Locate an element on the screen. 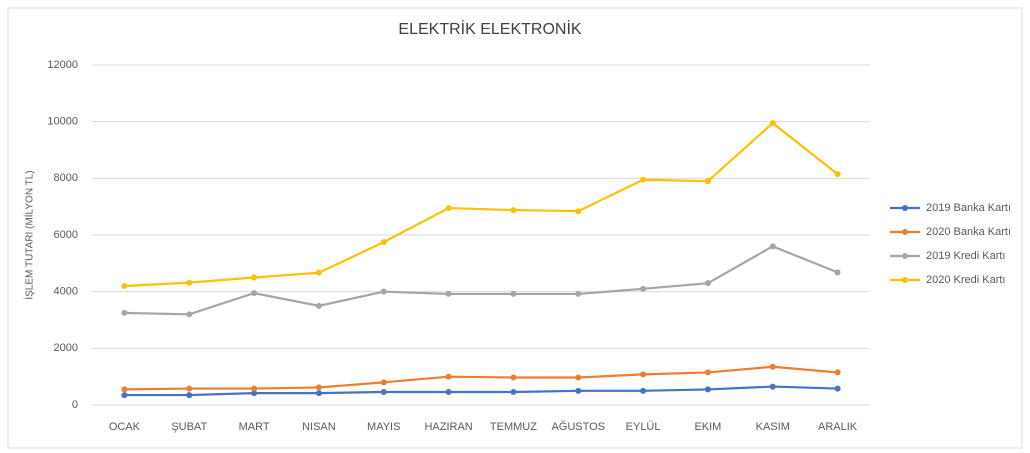  y-tick-label: 8000 is located at coordinates (66, 178).